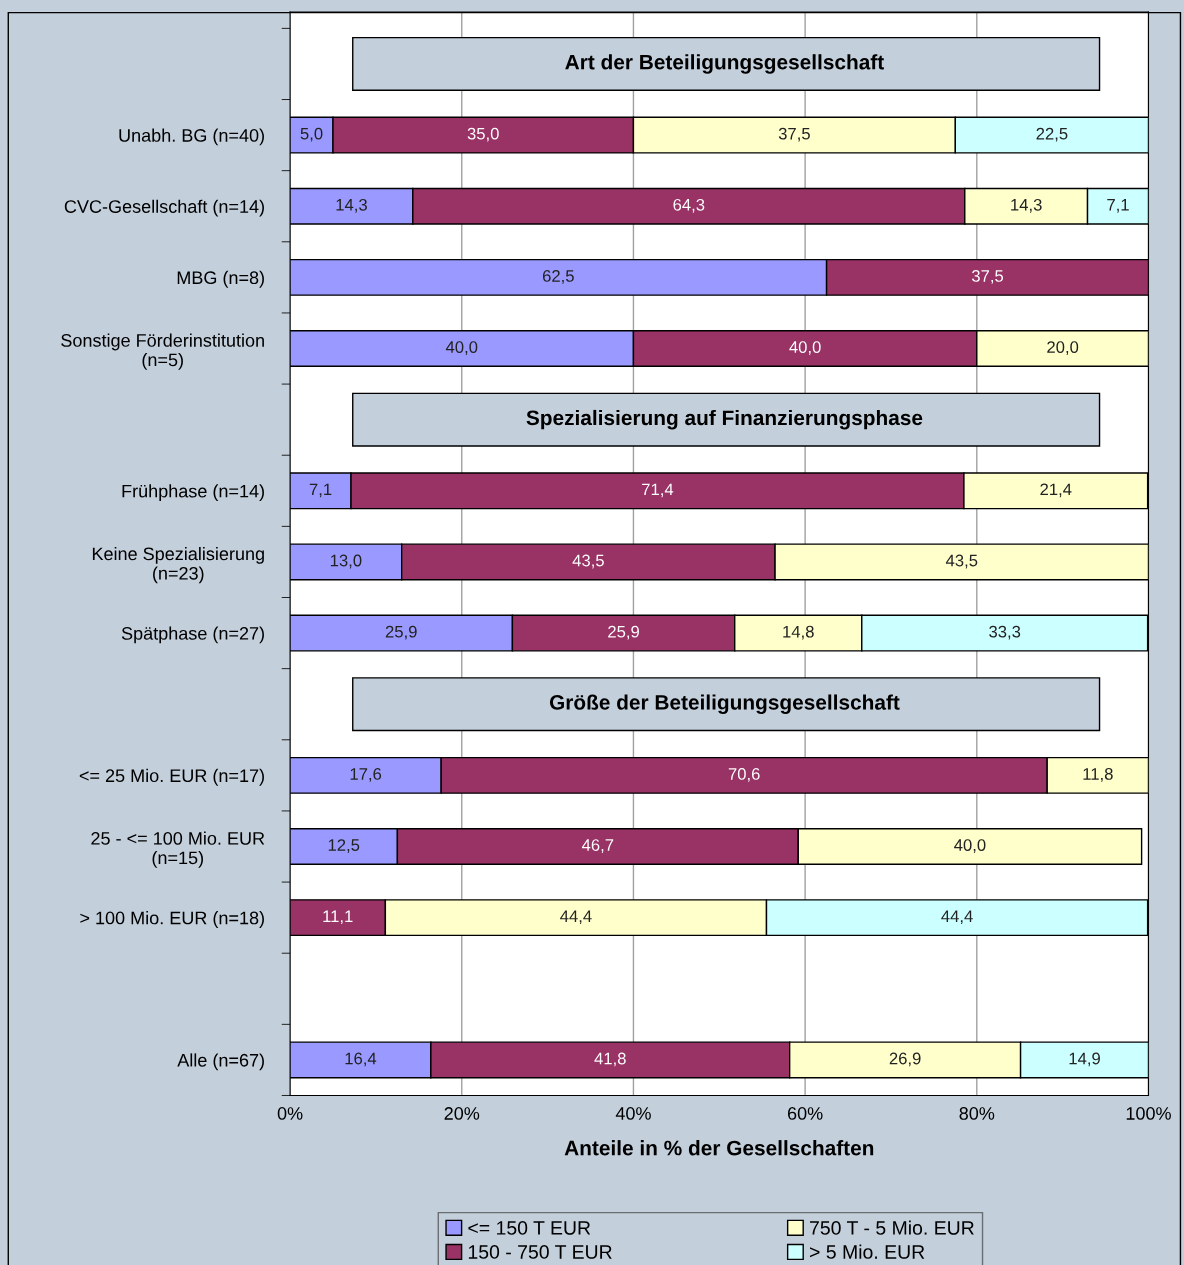  What do you see at coordinates (162, 351) in the screenshot?
I see `y-tick-label: Sonstige Förderinstitution (n=5)` at bounding box center [162, 351].